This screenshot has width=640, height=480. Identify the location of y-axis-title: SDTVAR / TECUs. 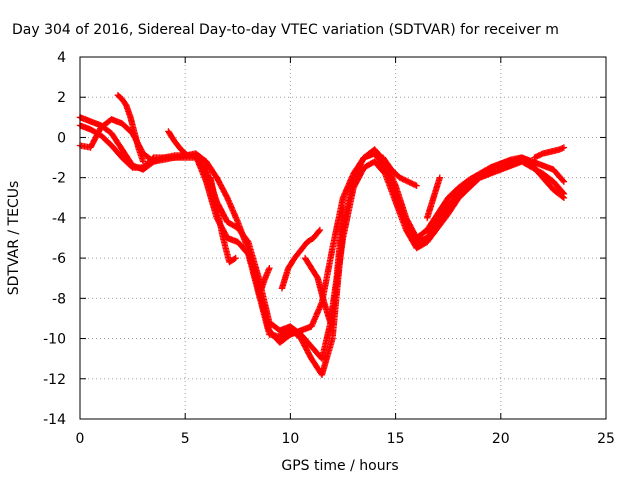
(14, 238).